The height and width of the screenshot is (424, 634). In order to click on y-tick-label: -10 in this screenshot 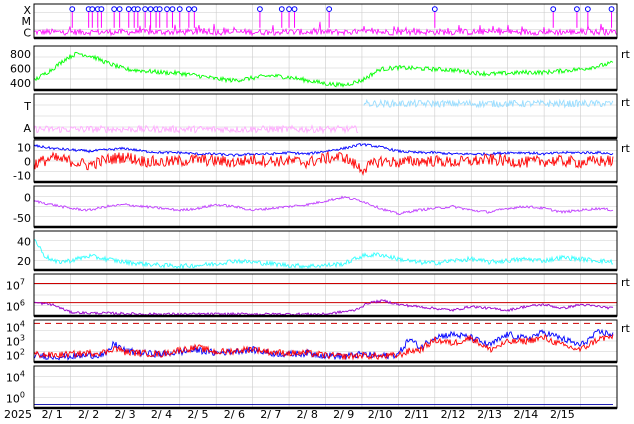, I will do `click(22, 175)`.